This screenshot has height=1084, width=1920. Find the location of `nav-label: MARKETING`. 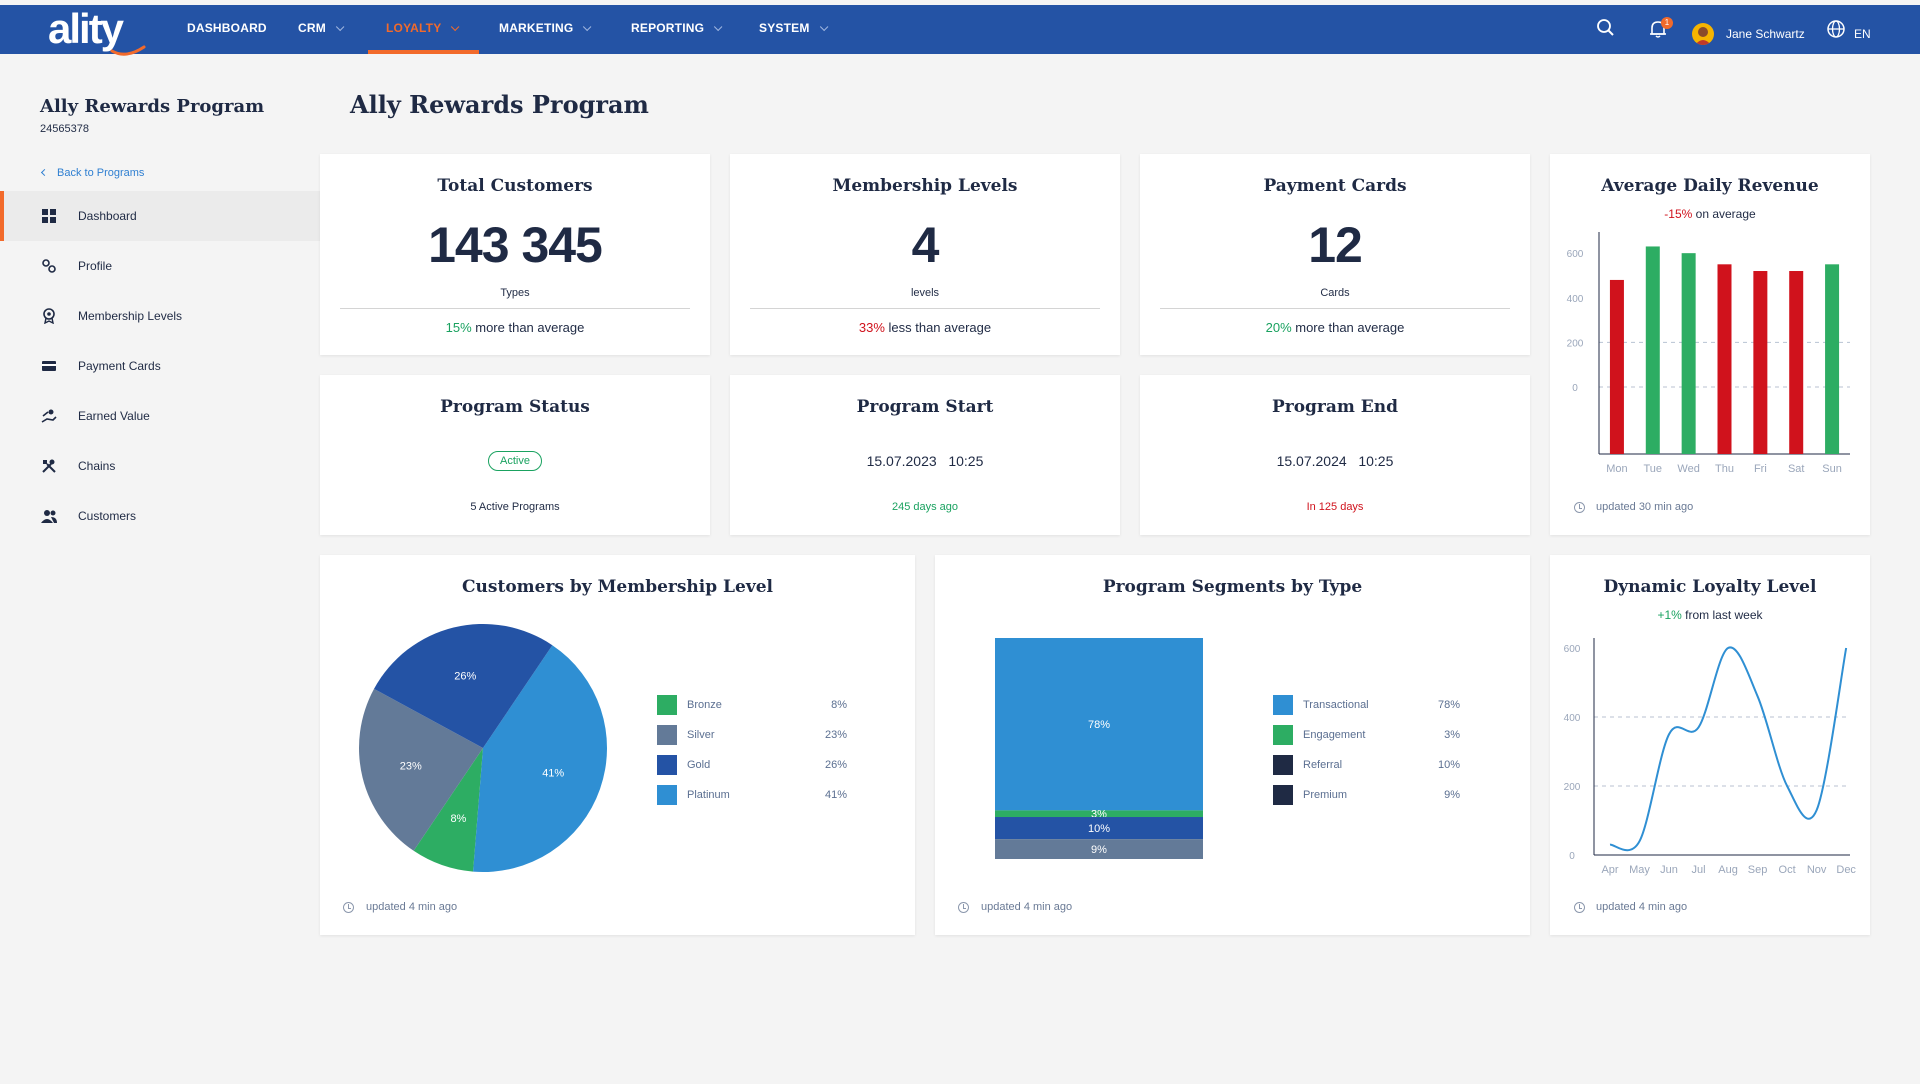

nav-label: MARKETING is located at coordinates (536, 28).